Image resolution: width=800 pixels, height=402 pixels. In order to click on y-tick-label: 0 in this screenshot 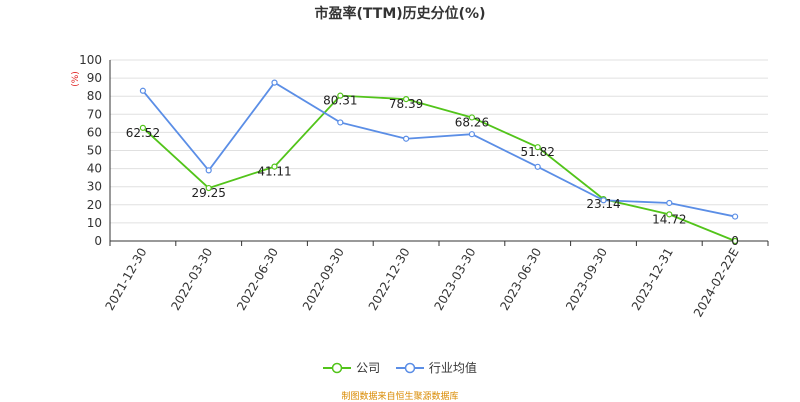, I will do `click(98, 241)`.